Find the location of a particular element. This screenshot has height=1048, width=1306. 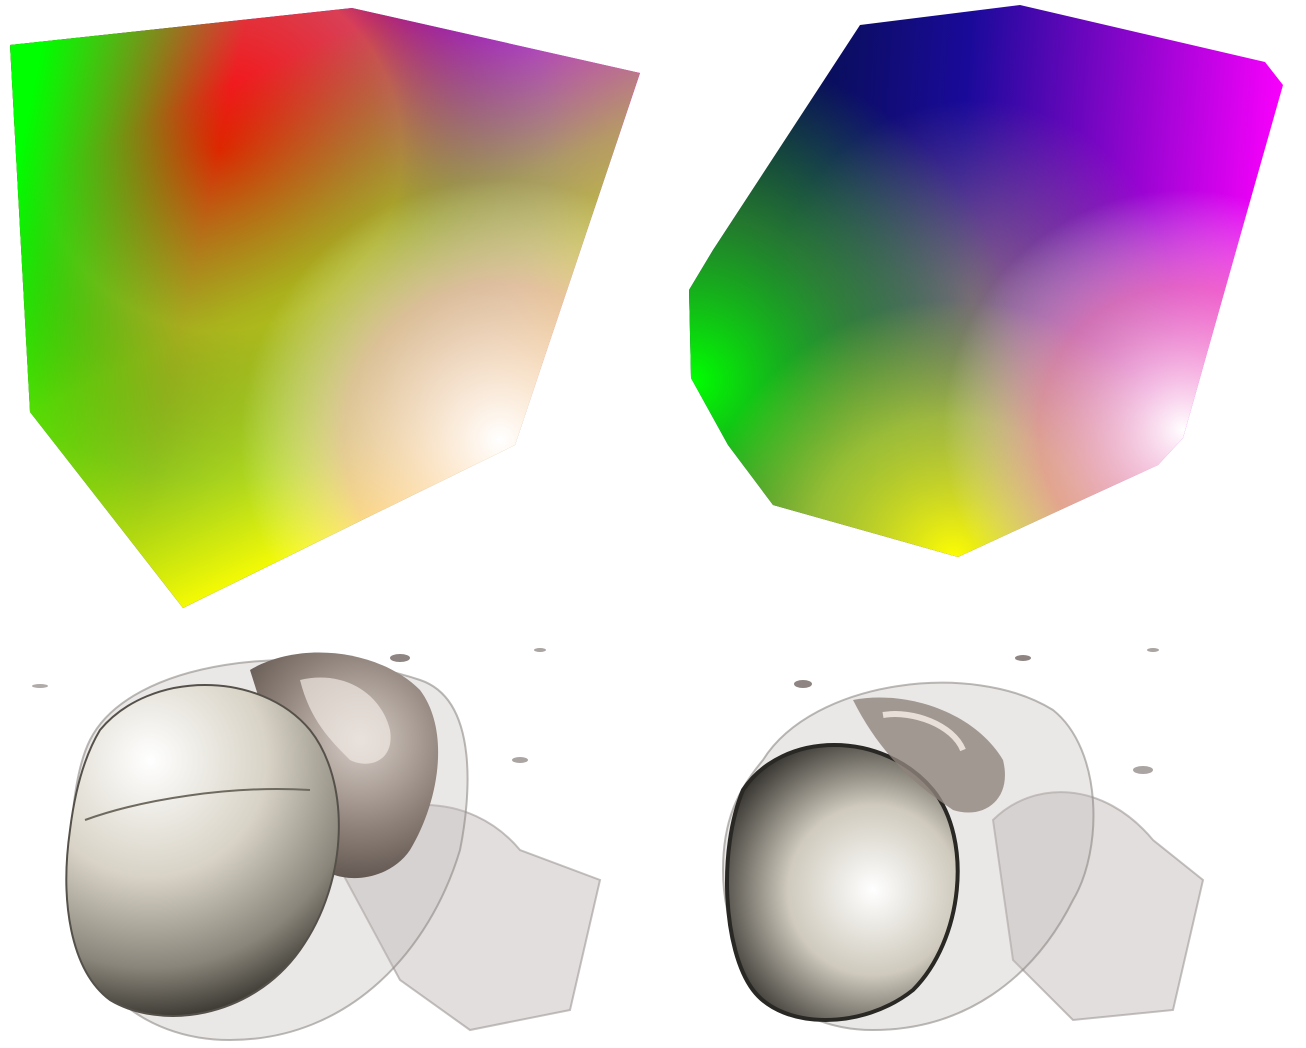

skull-volume-clipped is located at coordinates (963, 840).